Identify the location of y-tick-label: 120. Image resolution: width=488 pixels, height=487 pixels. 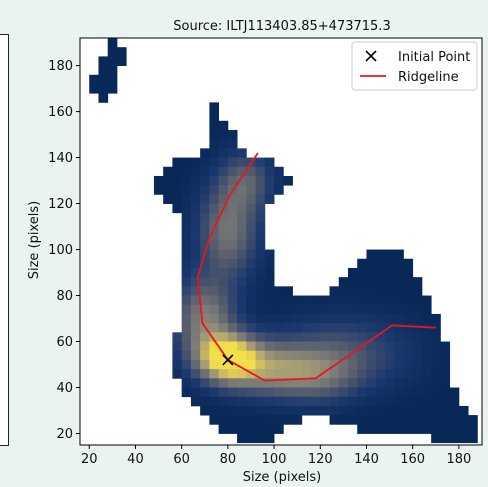
(60, 204).